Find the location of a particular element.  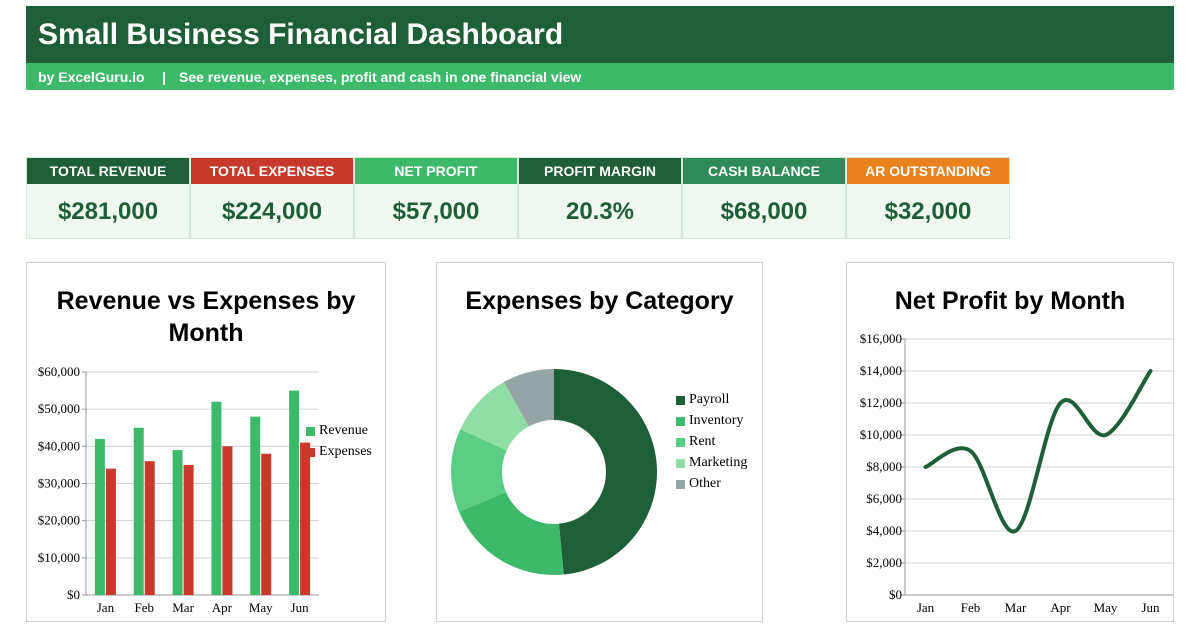

page-title: Small Business Financial Dashboard is located at coordinates (301, 34).